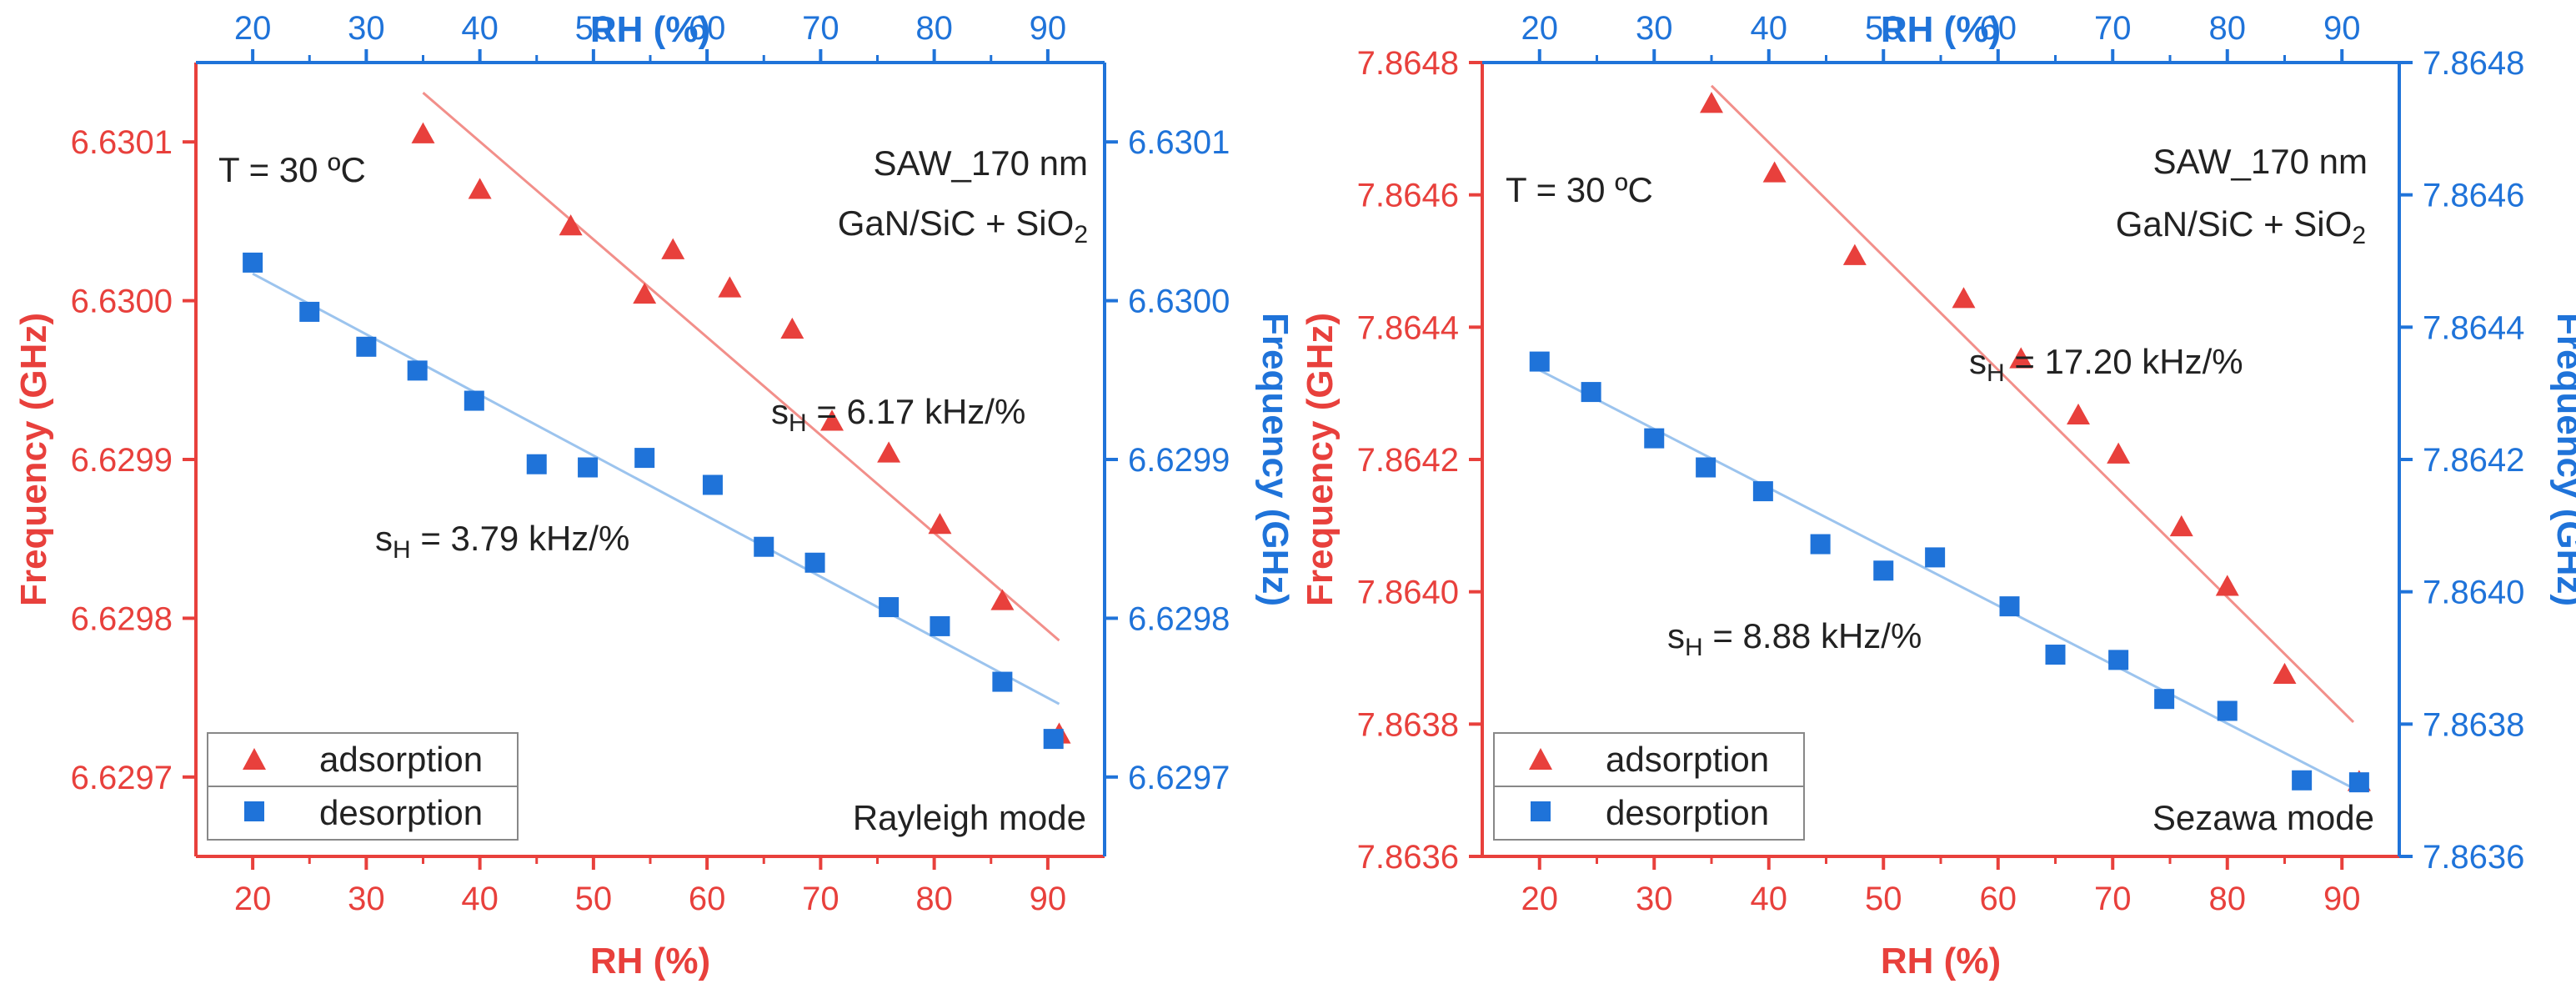 The height and width of the screenshot is (994, 2576). What do you see at coordinates (1048, 899) in the screenshot?
I see `x-tick-label-bottom: 90` at bounding box center [1048, 899].